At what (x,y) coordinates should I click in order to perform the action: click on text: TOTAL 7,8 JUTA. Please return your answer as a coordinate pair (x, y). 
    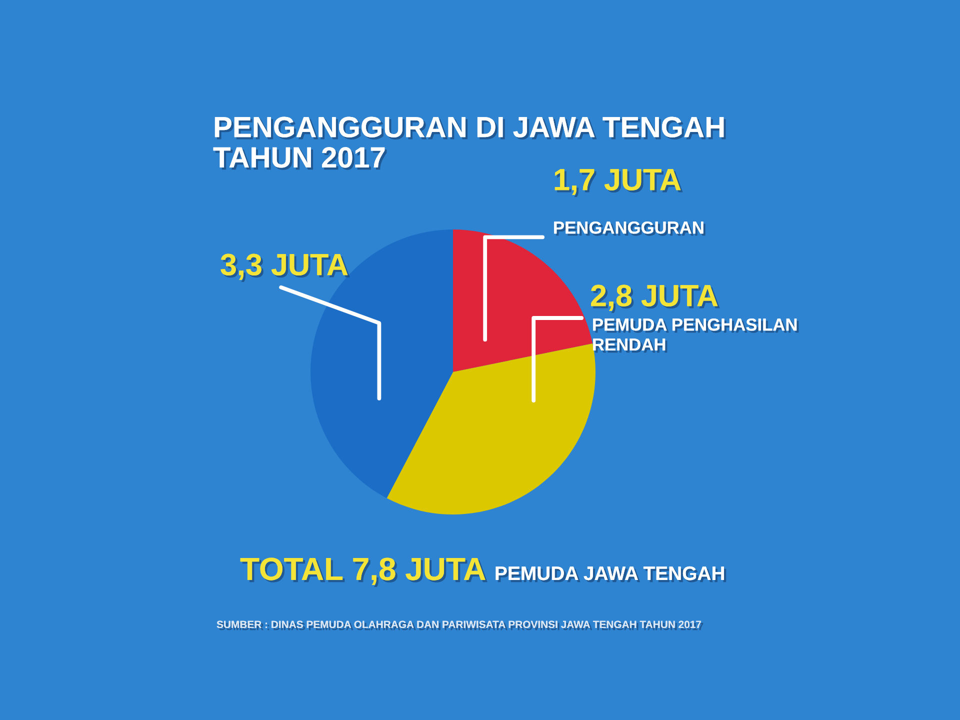
    Looking at the image, I should click on (364, 573).